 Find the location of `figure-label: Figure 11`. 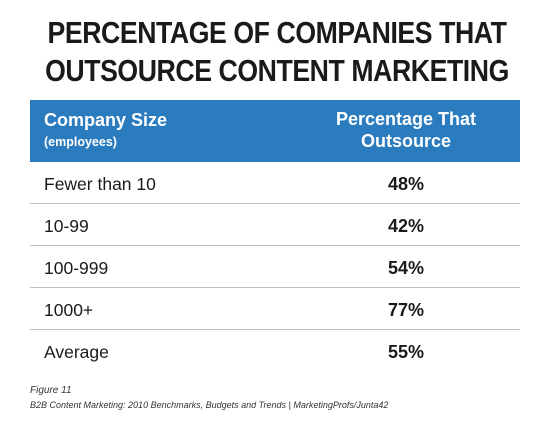

figure-label: Figure 11 is located at coordinates (51, 390).